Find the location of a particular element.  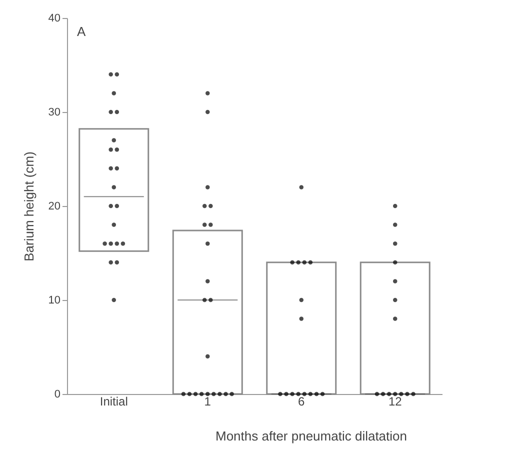

x-tick-label: 12 is located at coordinates (395, 401).